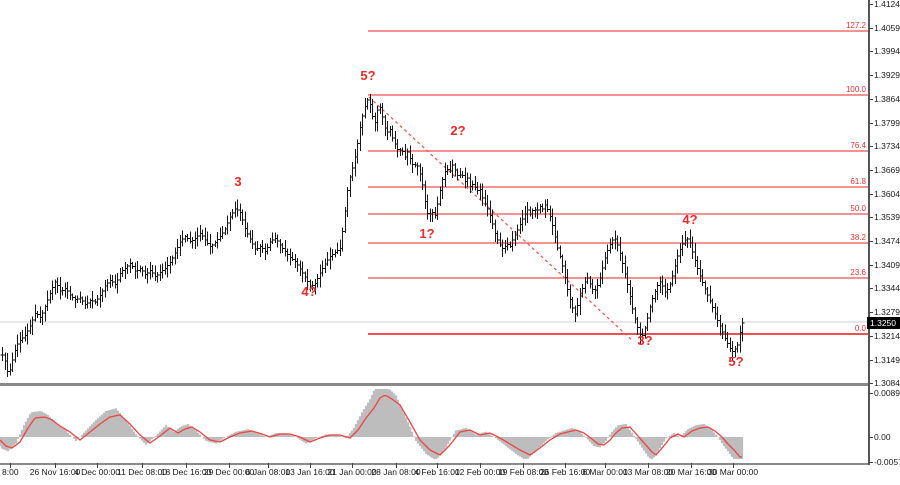  I want to click on wave-label: 2?, so click(458, 130).